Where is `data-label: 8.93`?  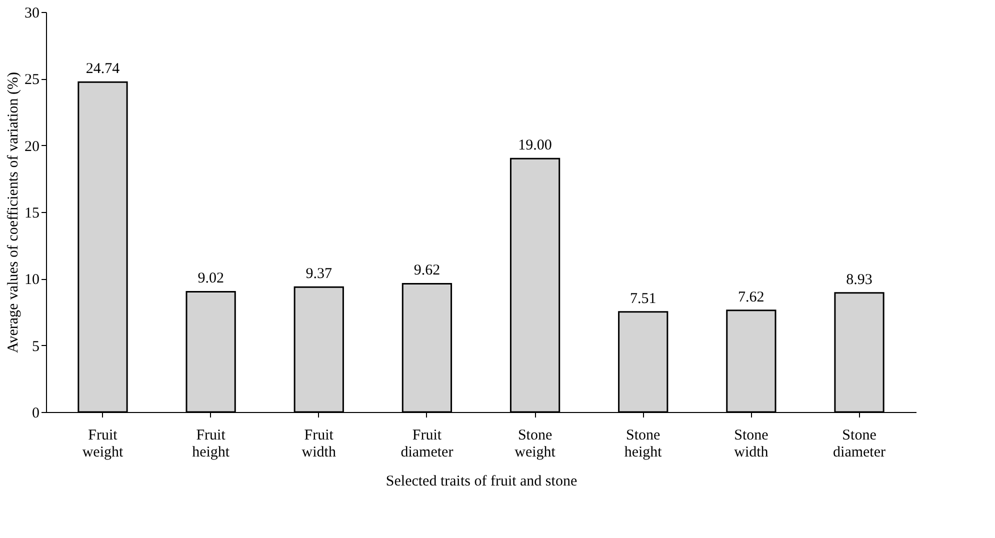 data-label: 8.93 is located at coordinates (859, 280).